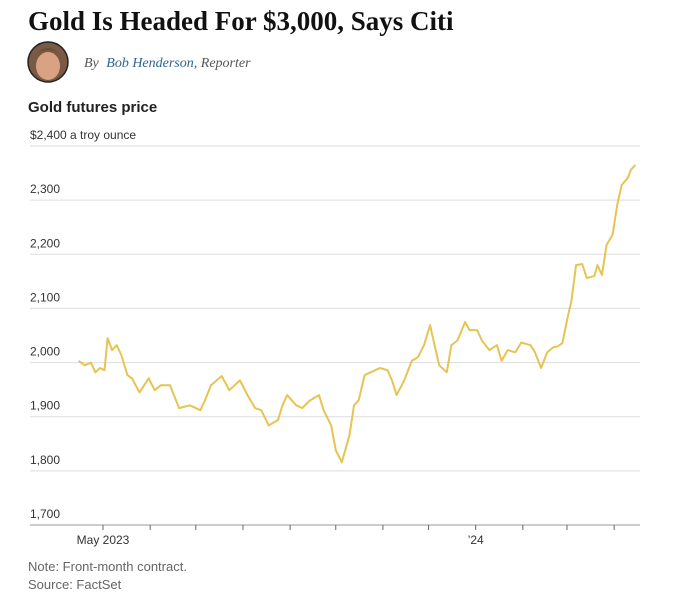 The width and height of the screenshot is (680, 603). I want to click on y-tick-label: $2,400 a troy ounce, so click(83, 135).